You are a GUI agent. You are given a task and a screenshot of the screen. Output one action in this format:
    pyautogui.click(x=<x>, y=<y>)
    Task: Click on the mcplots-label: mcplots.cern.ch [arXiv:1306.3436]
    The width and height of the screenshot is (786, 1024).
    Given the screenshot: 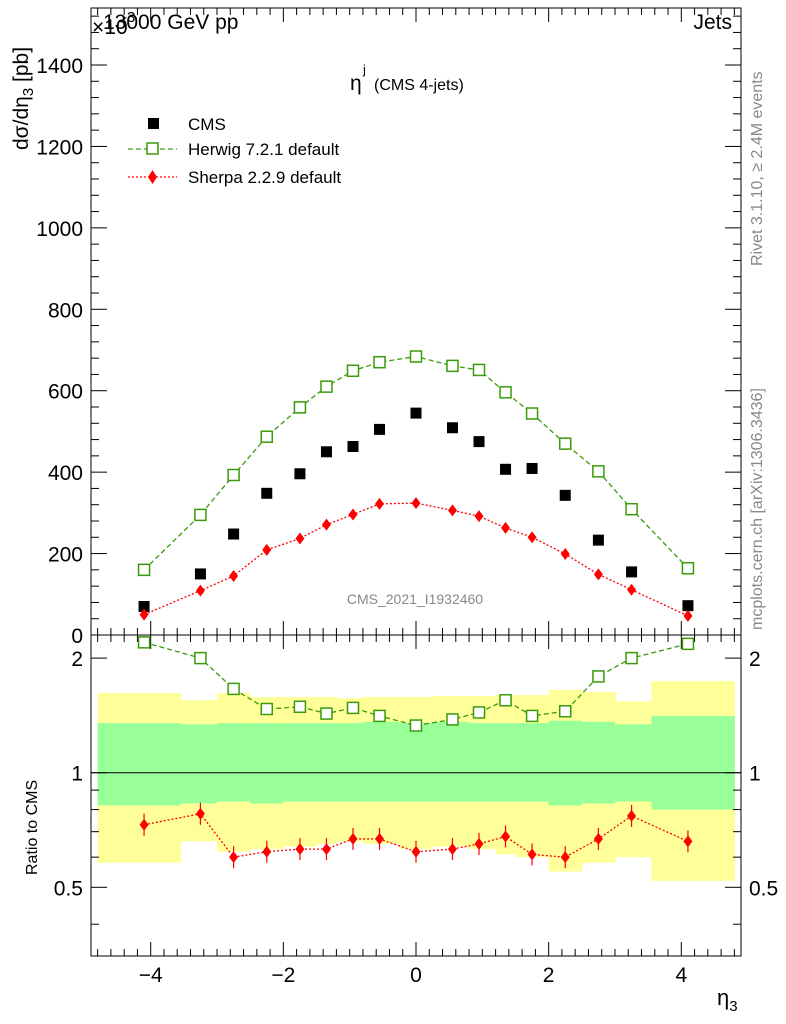 What is the action you would take?
    pyautogui.click(x=757, y=509)
    